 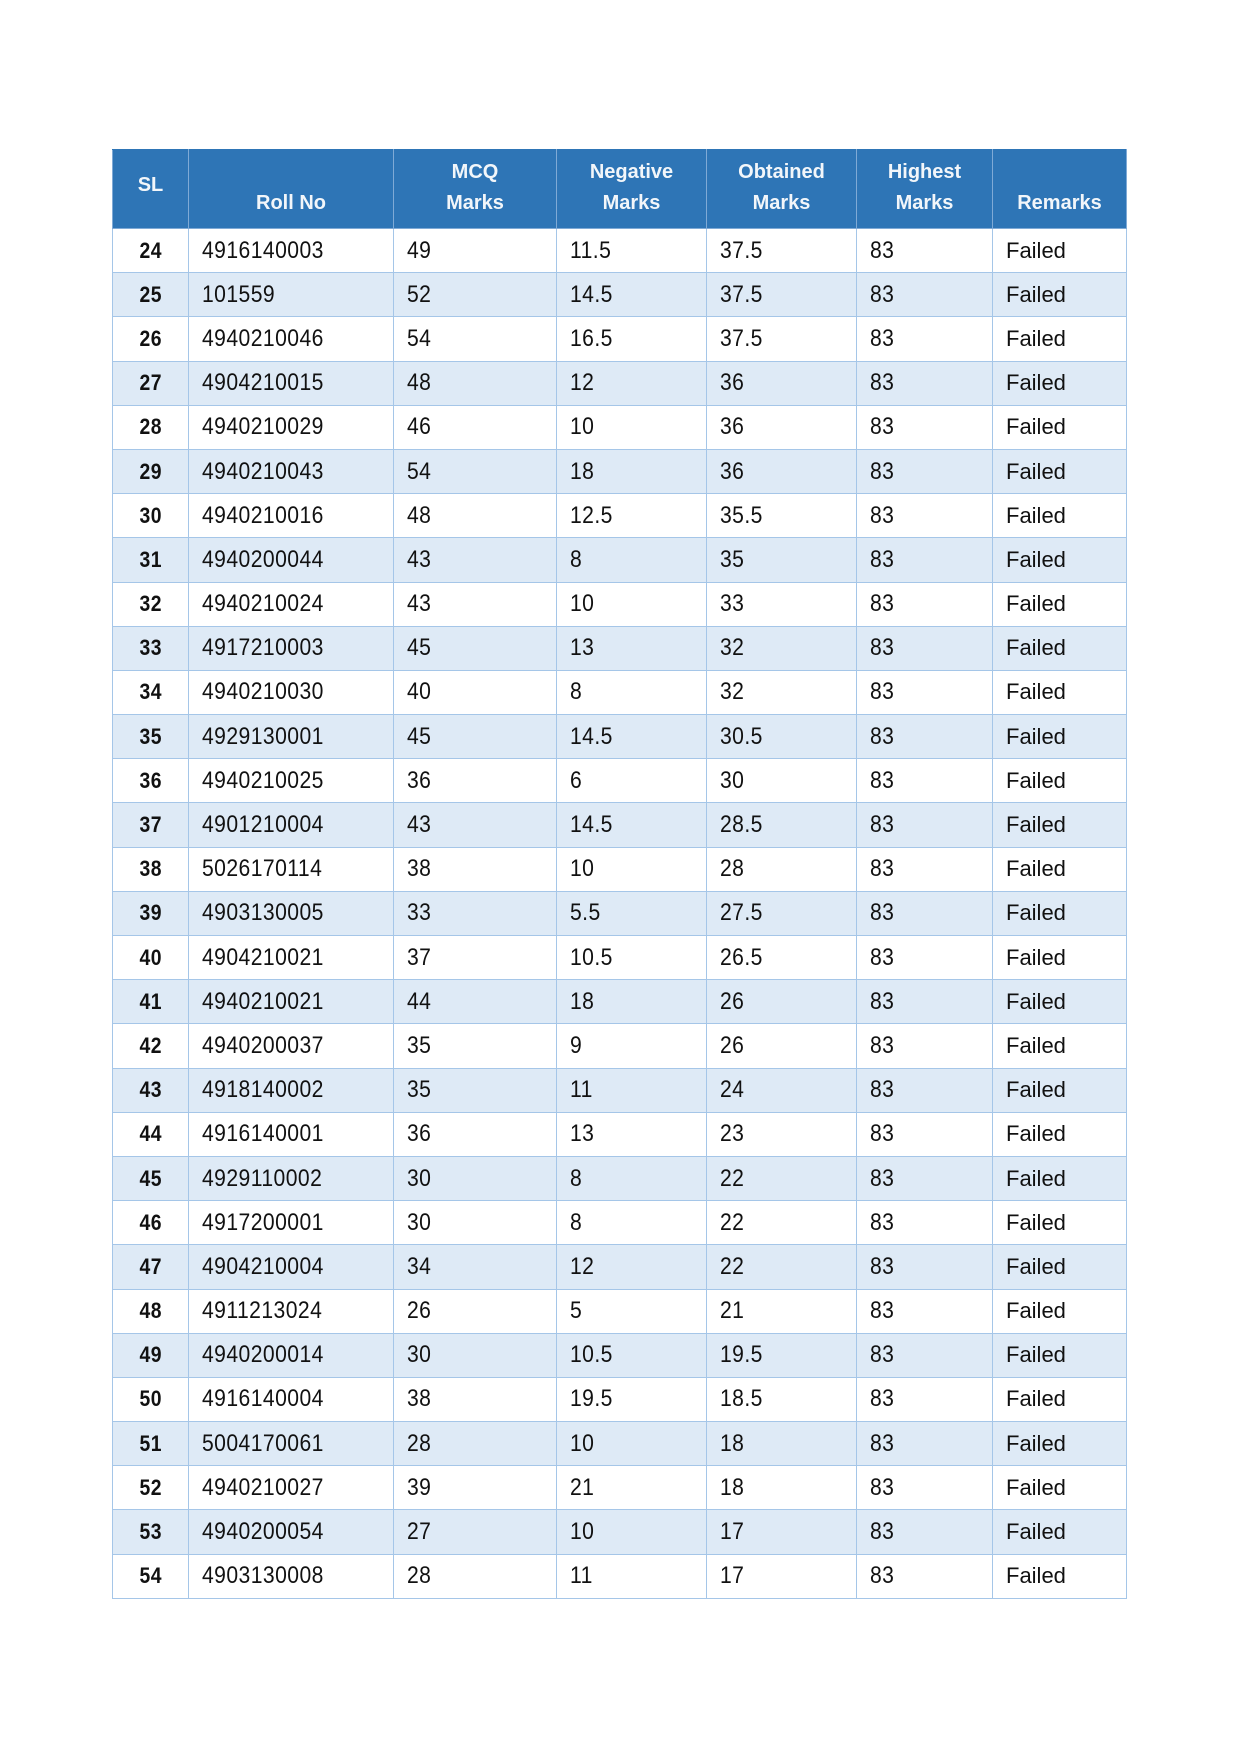 I want to click on cell-roll-no: 4940210046, so click(x=291, y=339).